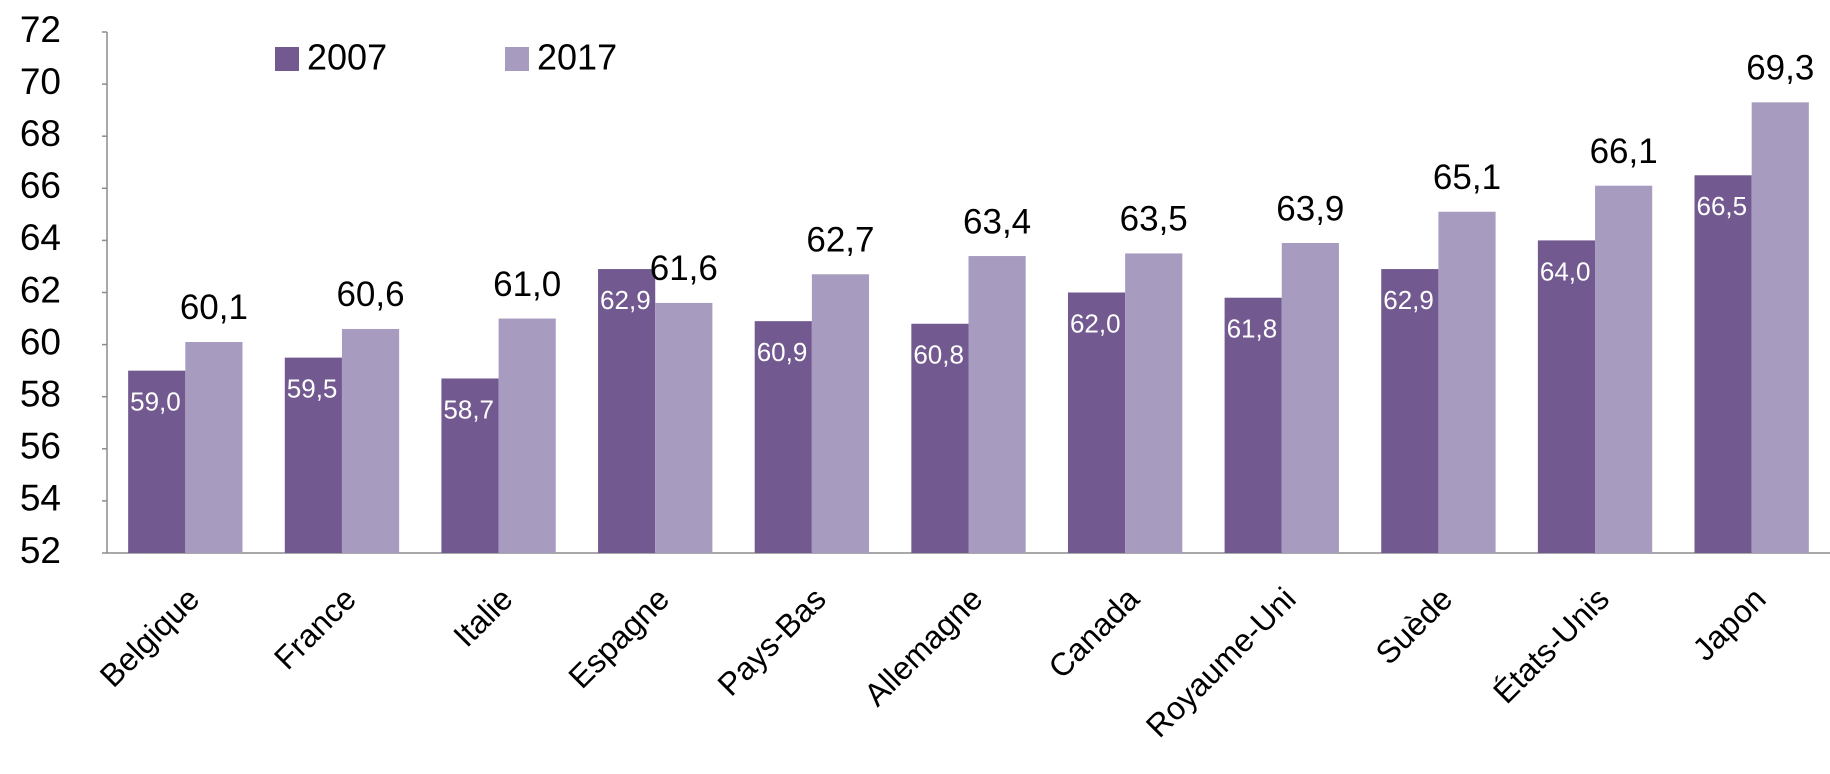 This screenshot has height=774, width=1830. I want to click on y-tick-label: 68, so click(40, 133).